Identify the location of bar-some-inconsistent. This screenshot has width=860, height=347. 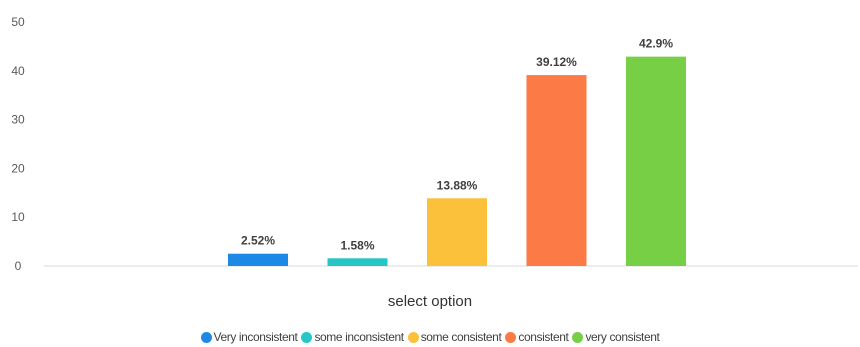
(357, 262).